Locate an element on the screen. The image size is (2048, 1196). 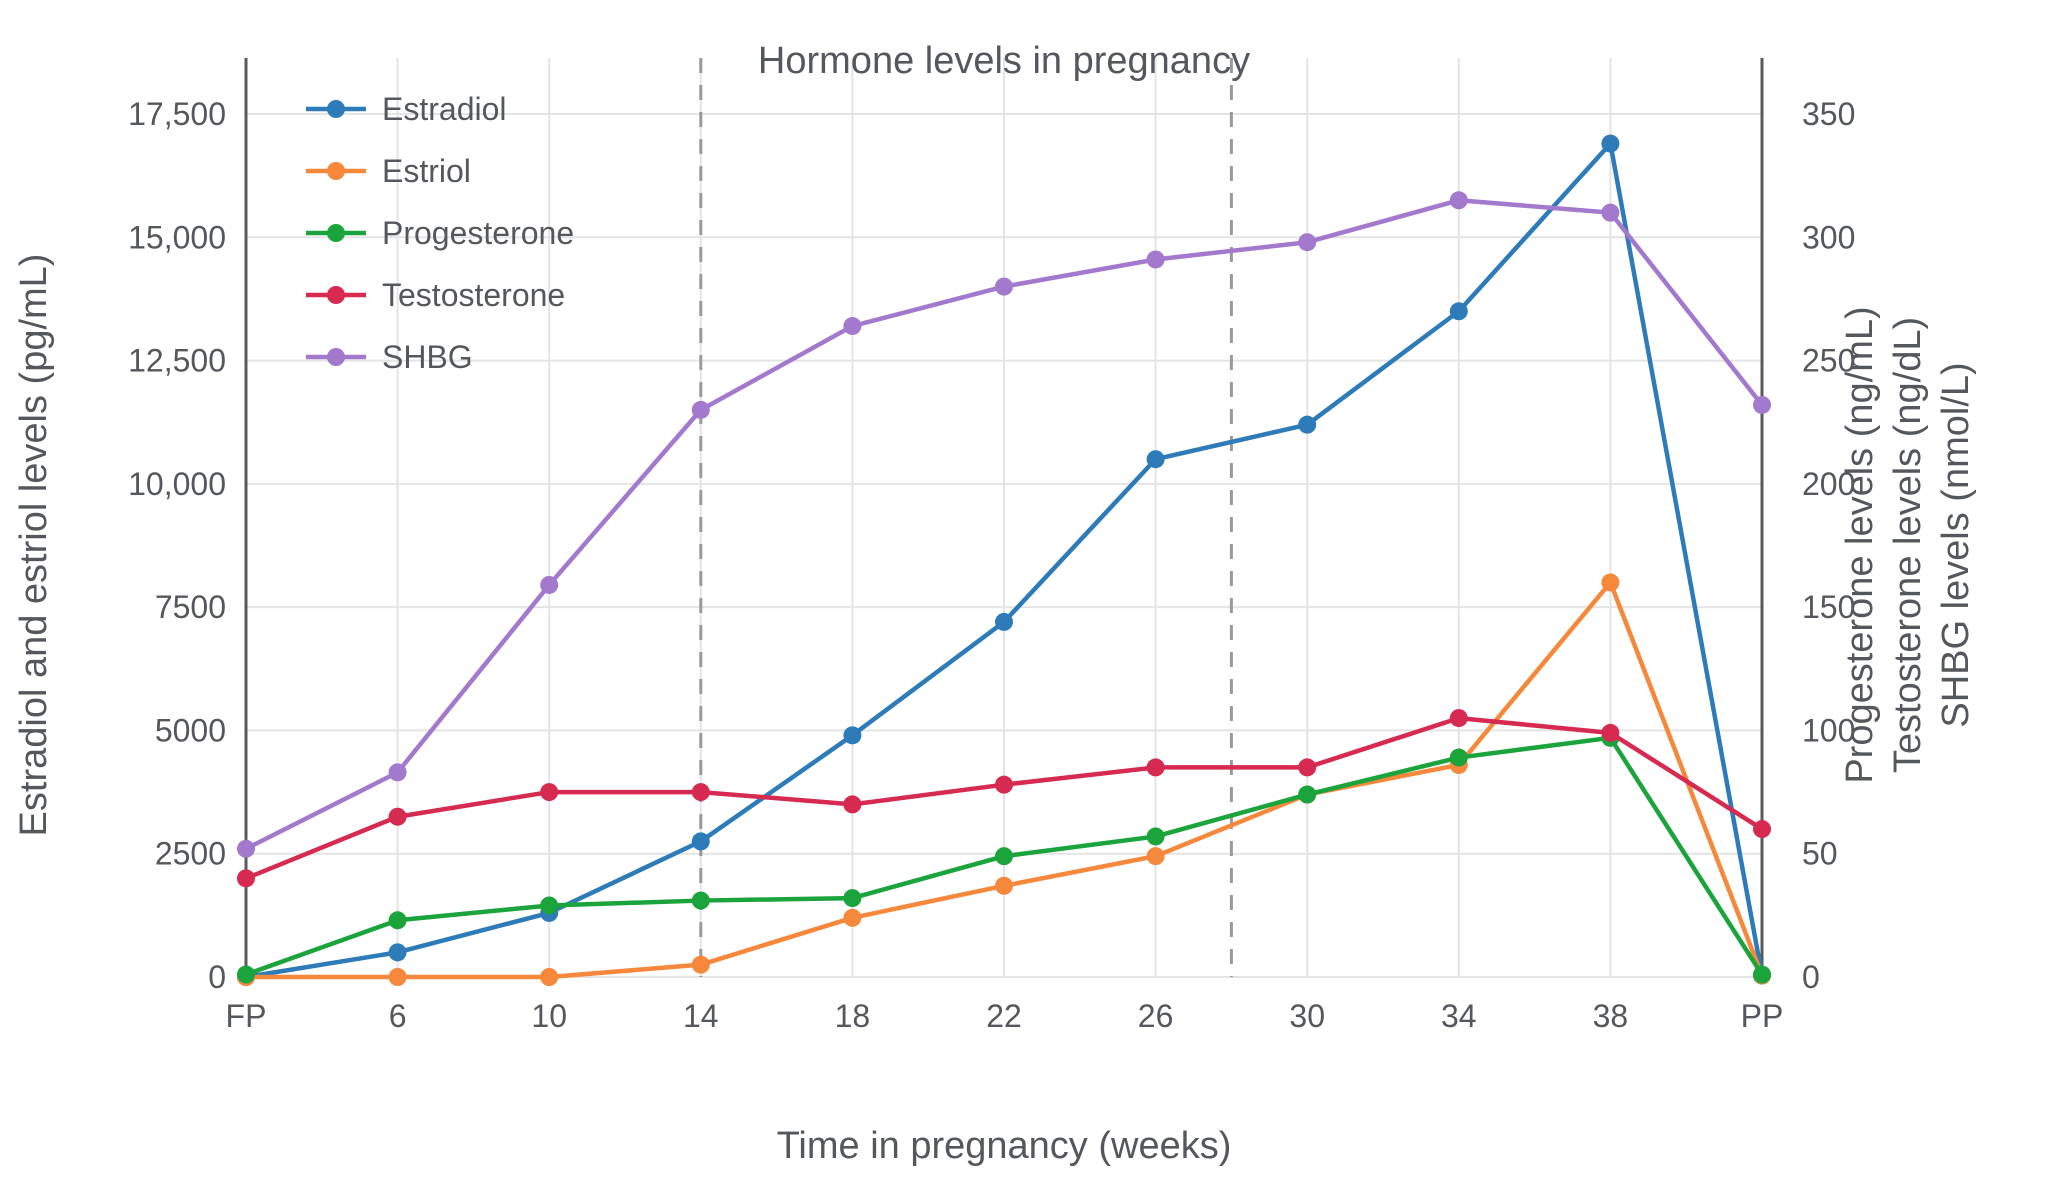
x-tick-label: FP is located at coordinates (246, 1016).